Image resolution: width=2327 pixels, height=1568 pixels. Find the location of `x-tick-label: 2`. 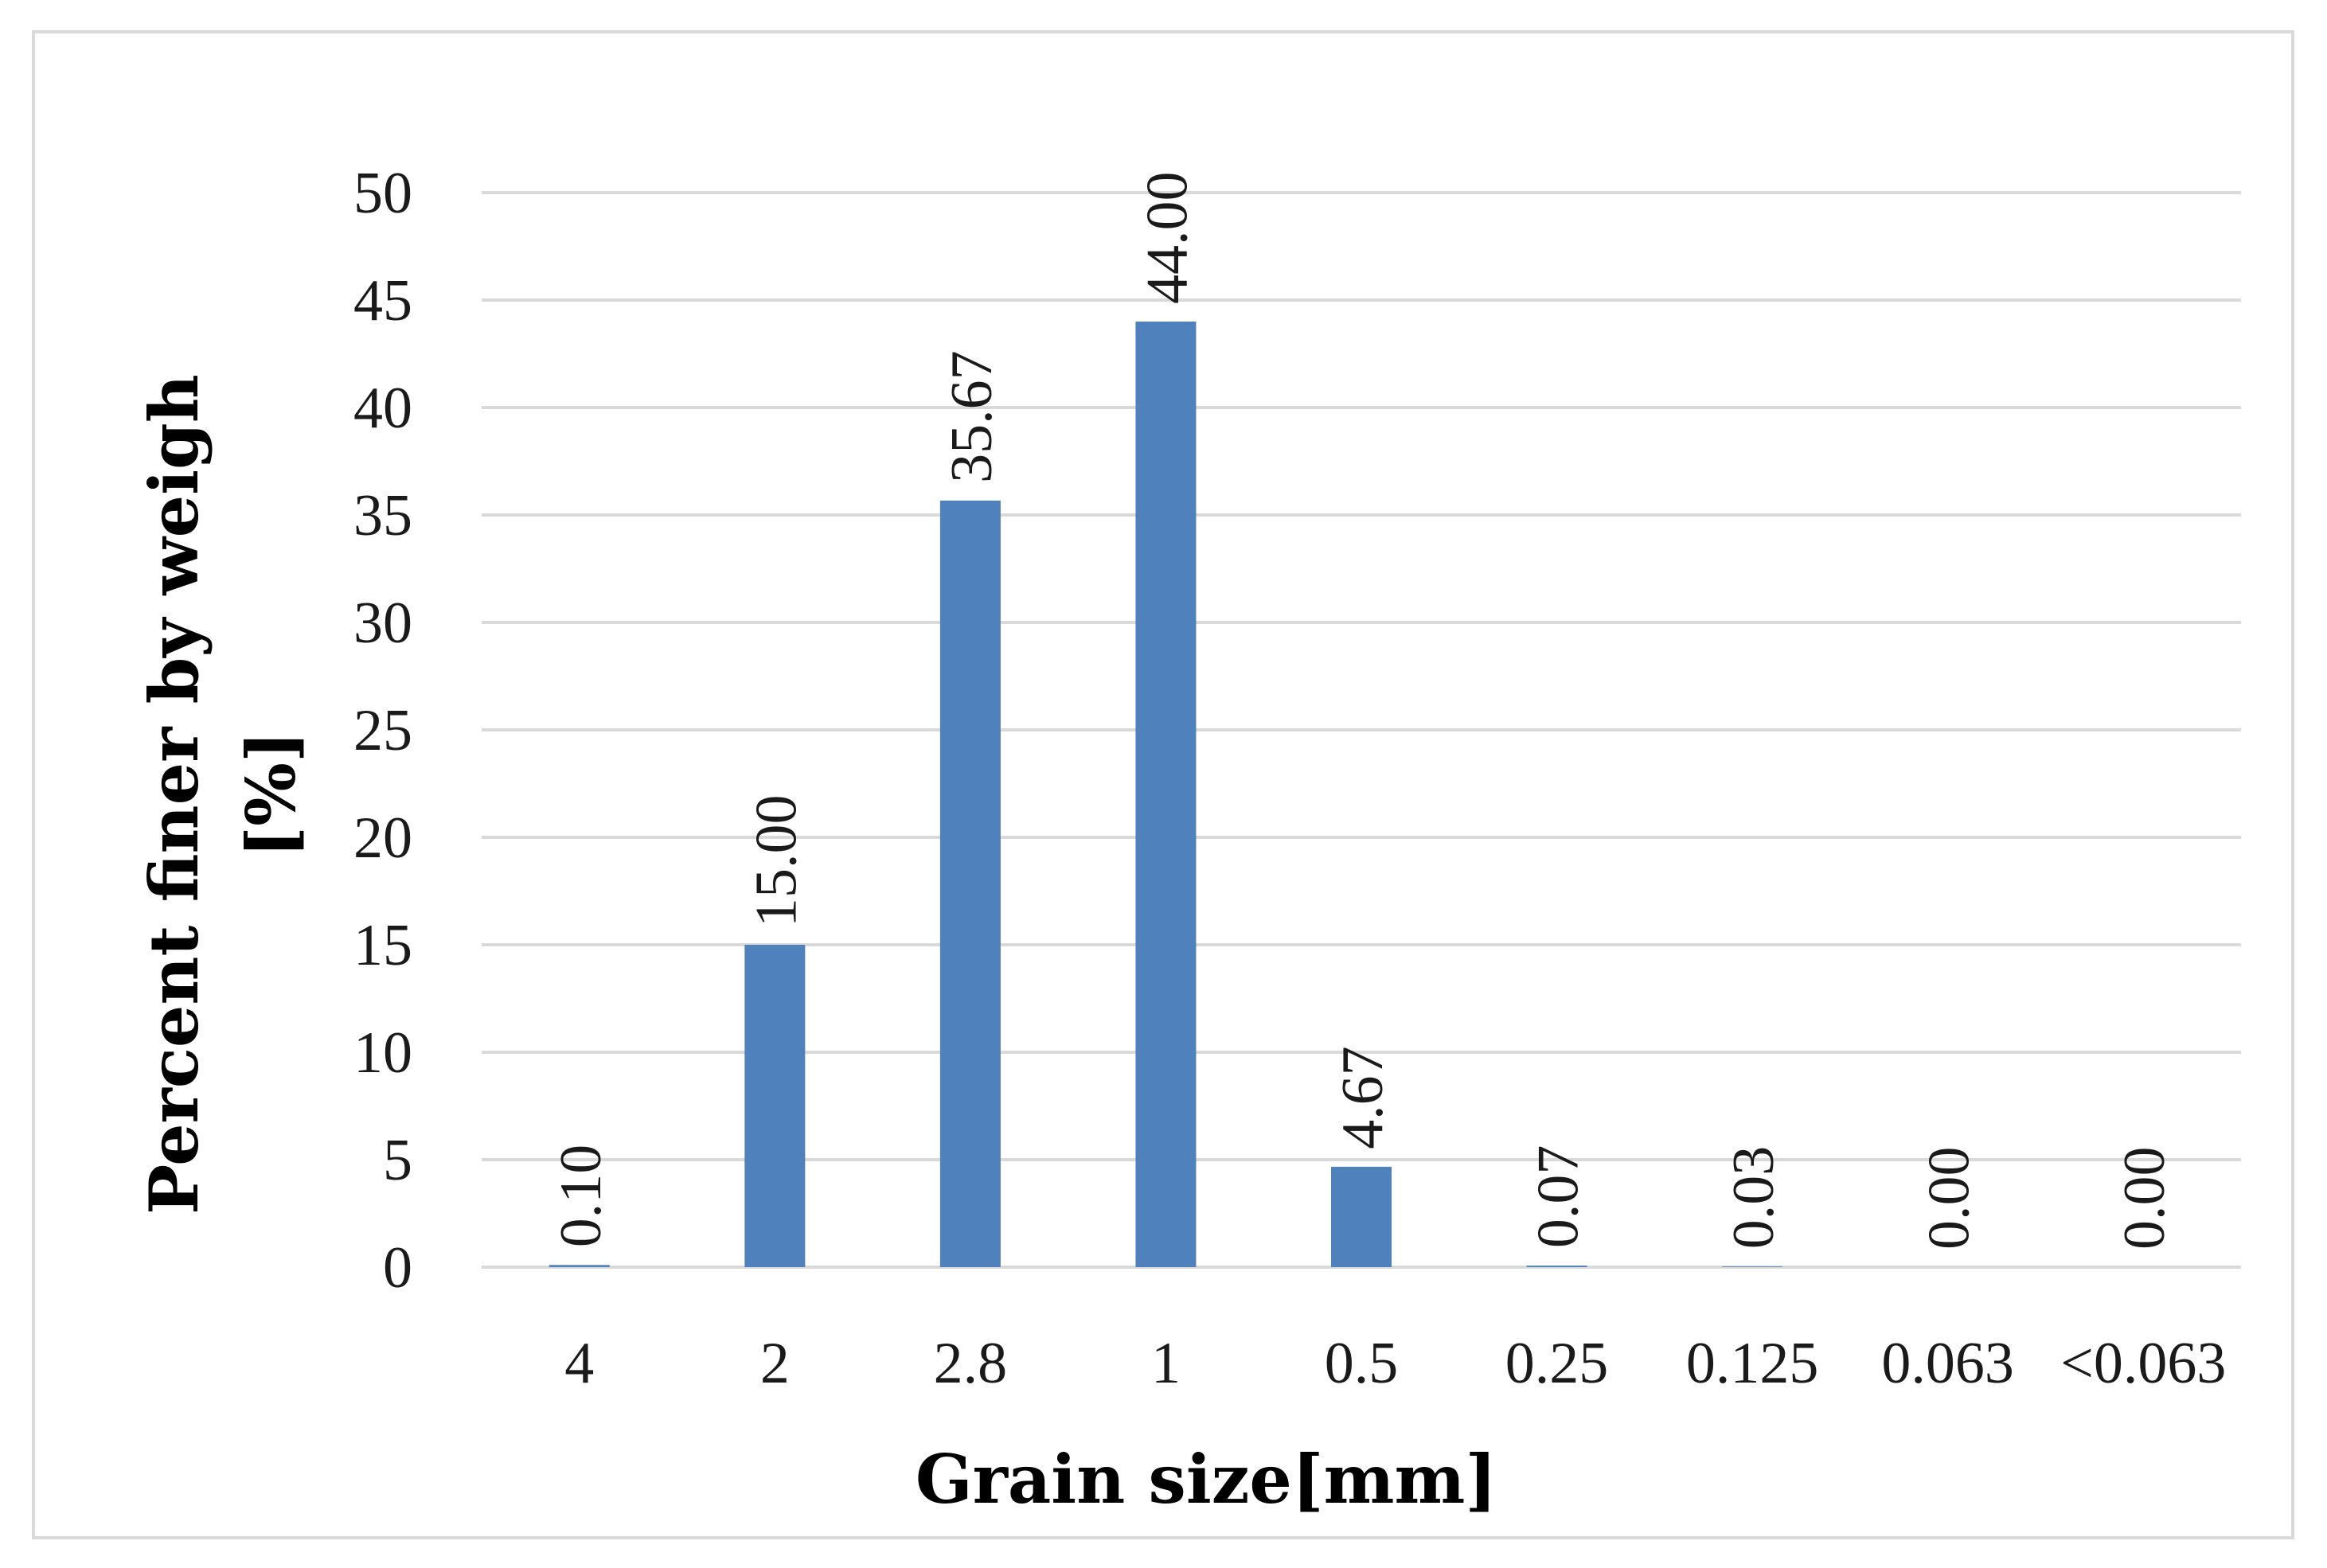

x-tick-label: 2 is located at coordinates (775, 1364).